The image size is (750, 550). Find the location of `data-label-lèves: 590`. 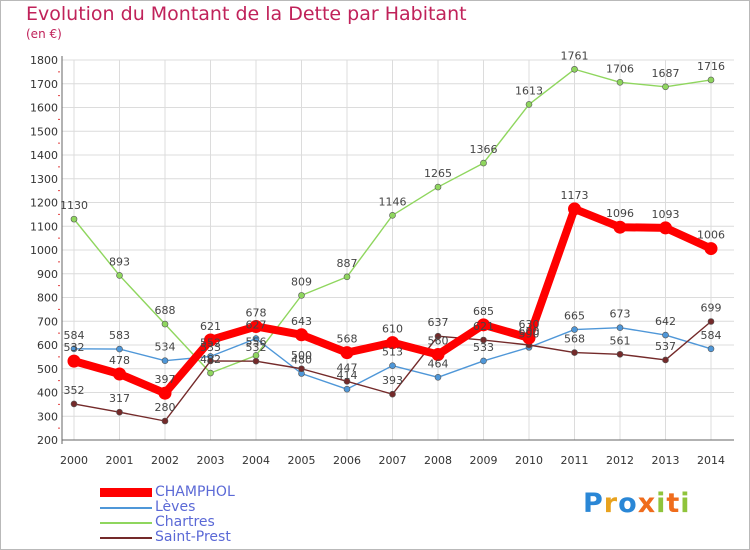

data-label-lèves: 590 is located at coordinates (529, 333).